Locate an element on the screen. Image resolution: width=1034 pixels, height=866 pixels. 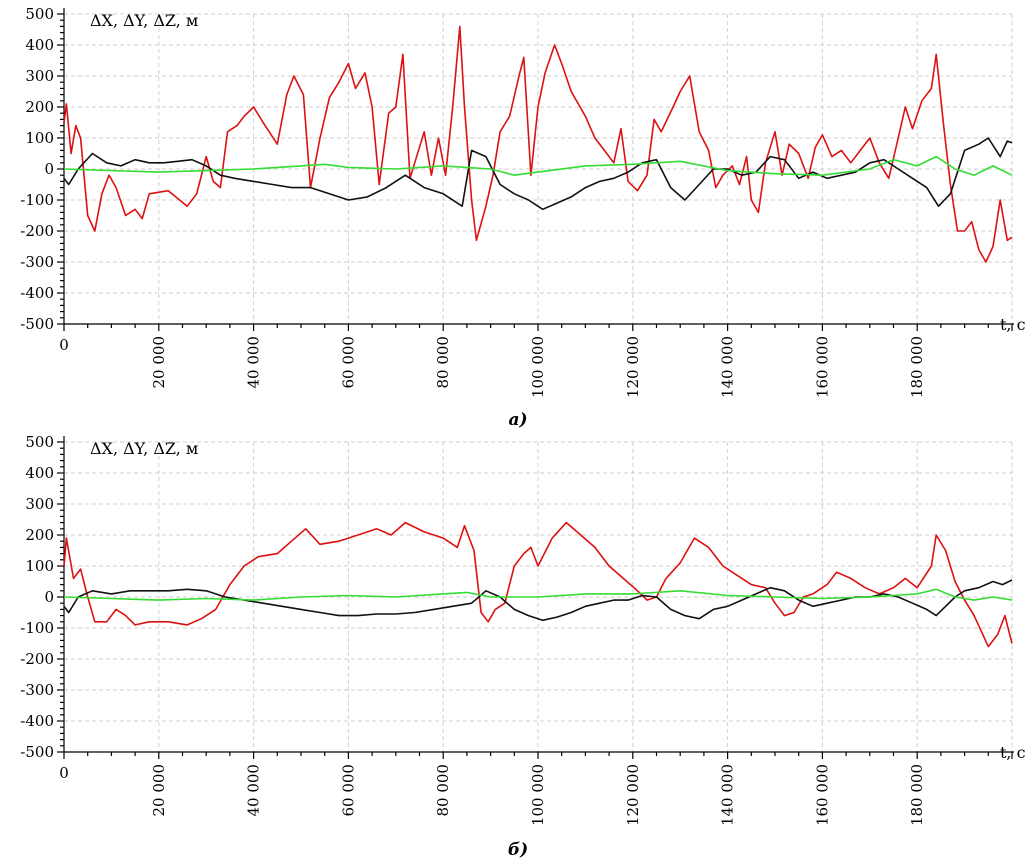
panel-caption: б) is located at coordinates (518, 850).